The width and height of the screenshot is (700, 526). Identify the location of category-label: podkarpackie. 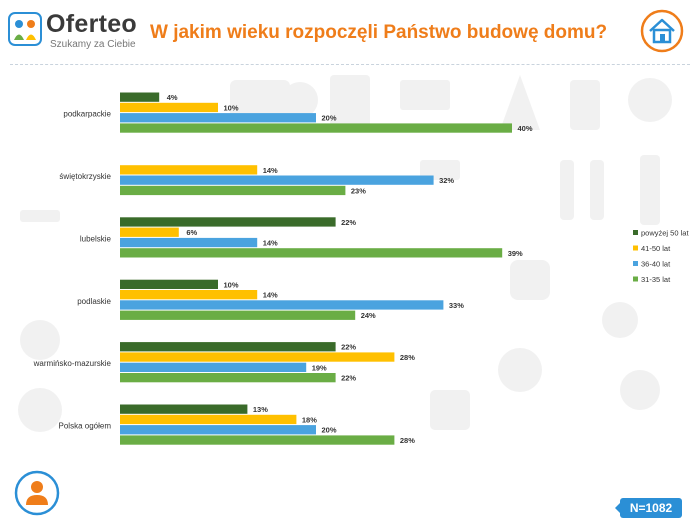
(87, 114).